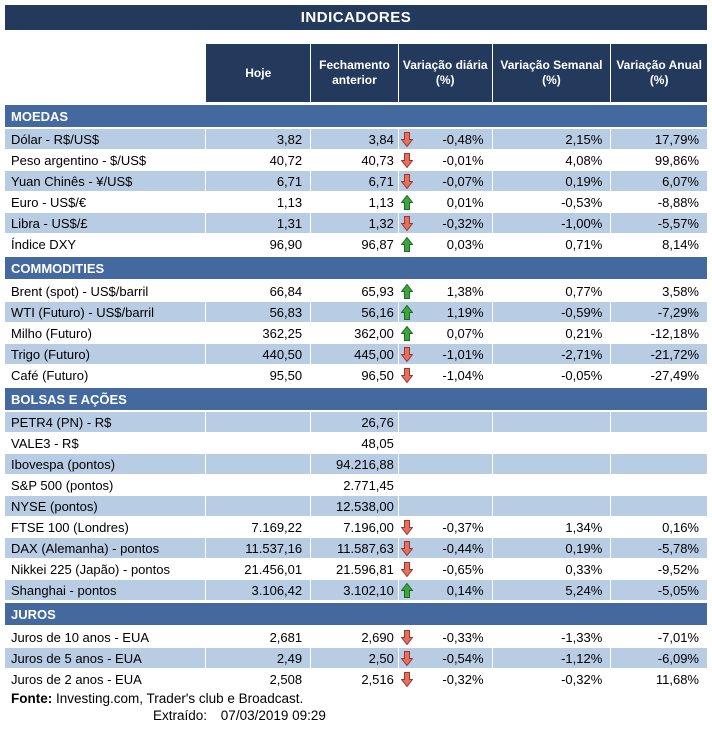  What do you see at coordinates (106, 354) in the screenshot?
I see `row-label: Trigo (Futuro)` at bounding box center [106, 354].